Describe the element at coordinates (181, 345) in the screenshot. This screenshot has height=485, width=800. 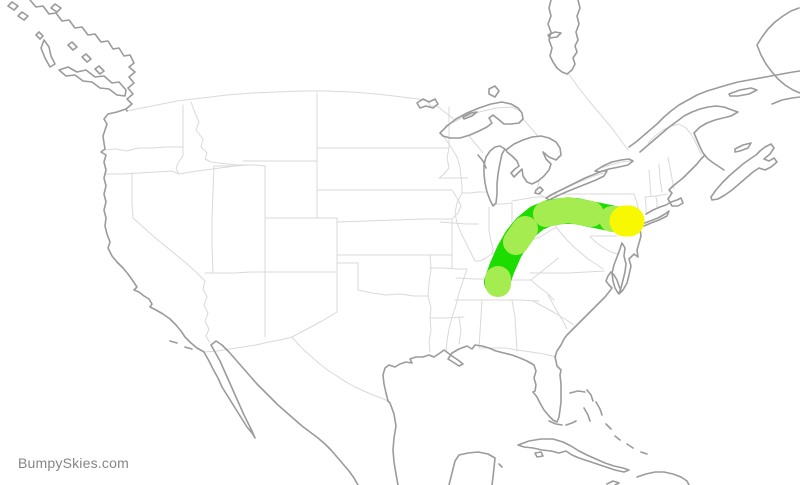
I see `channel-islands` at that location.